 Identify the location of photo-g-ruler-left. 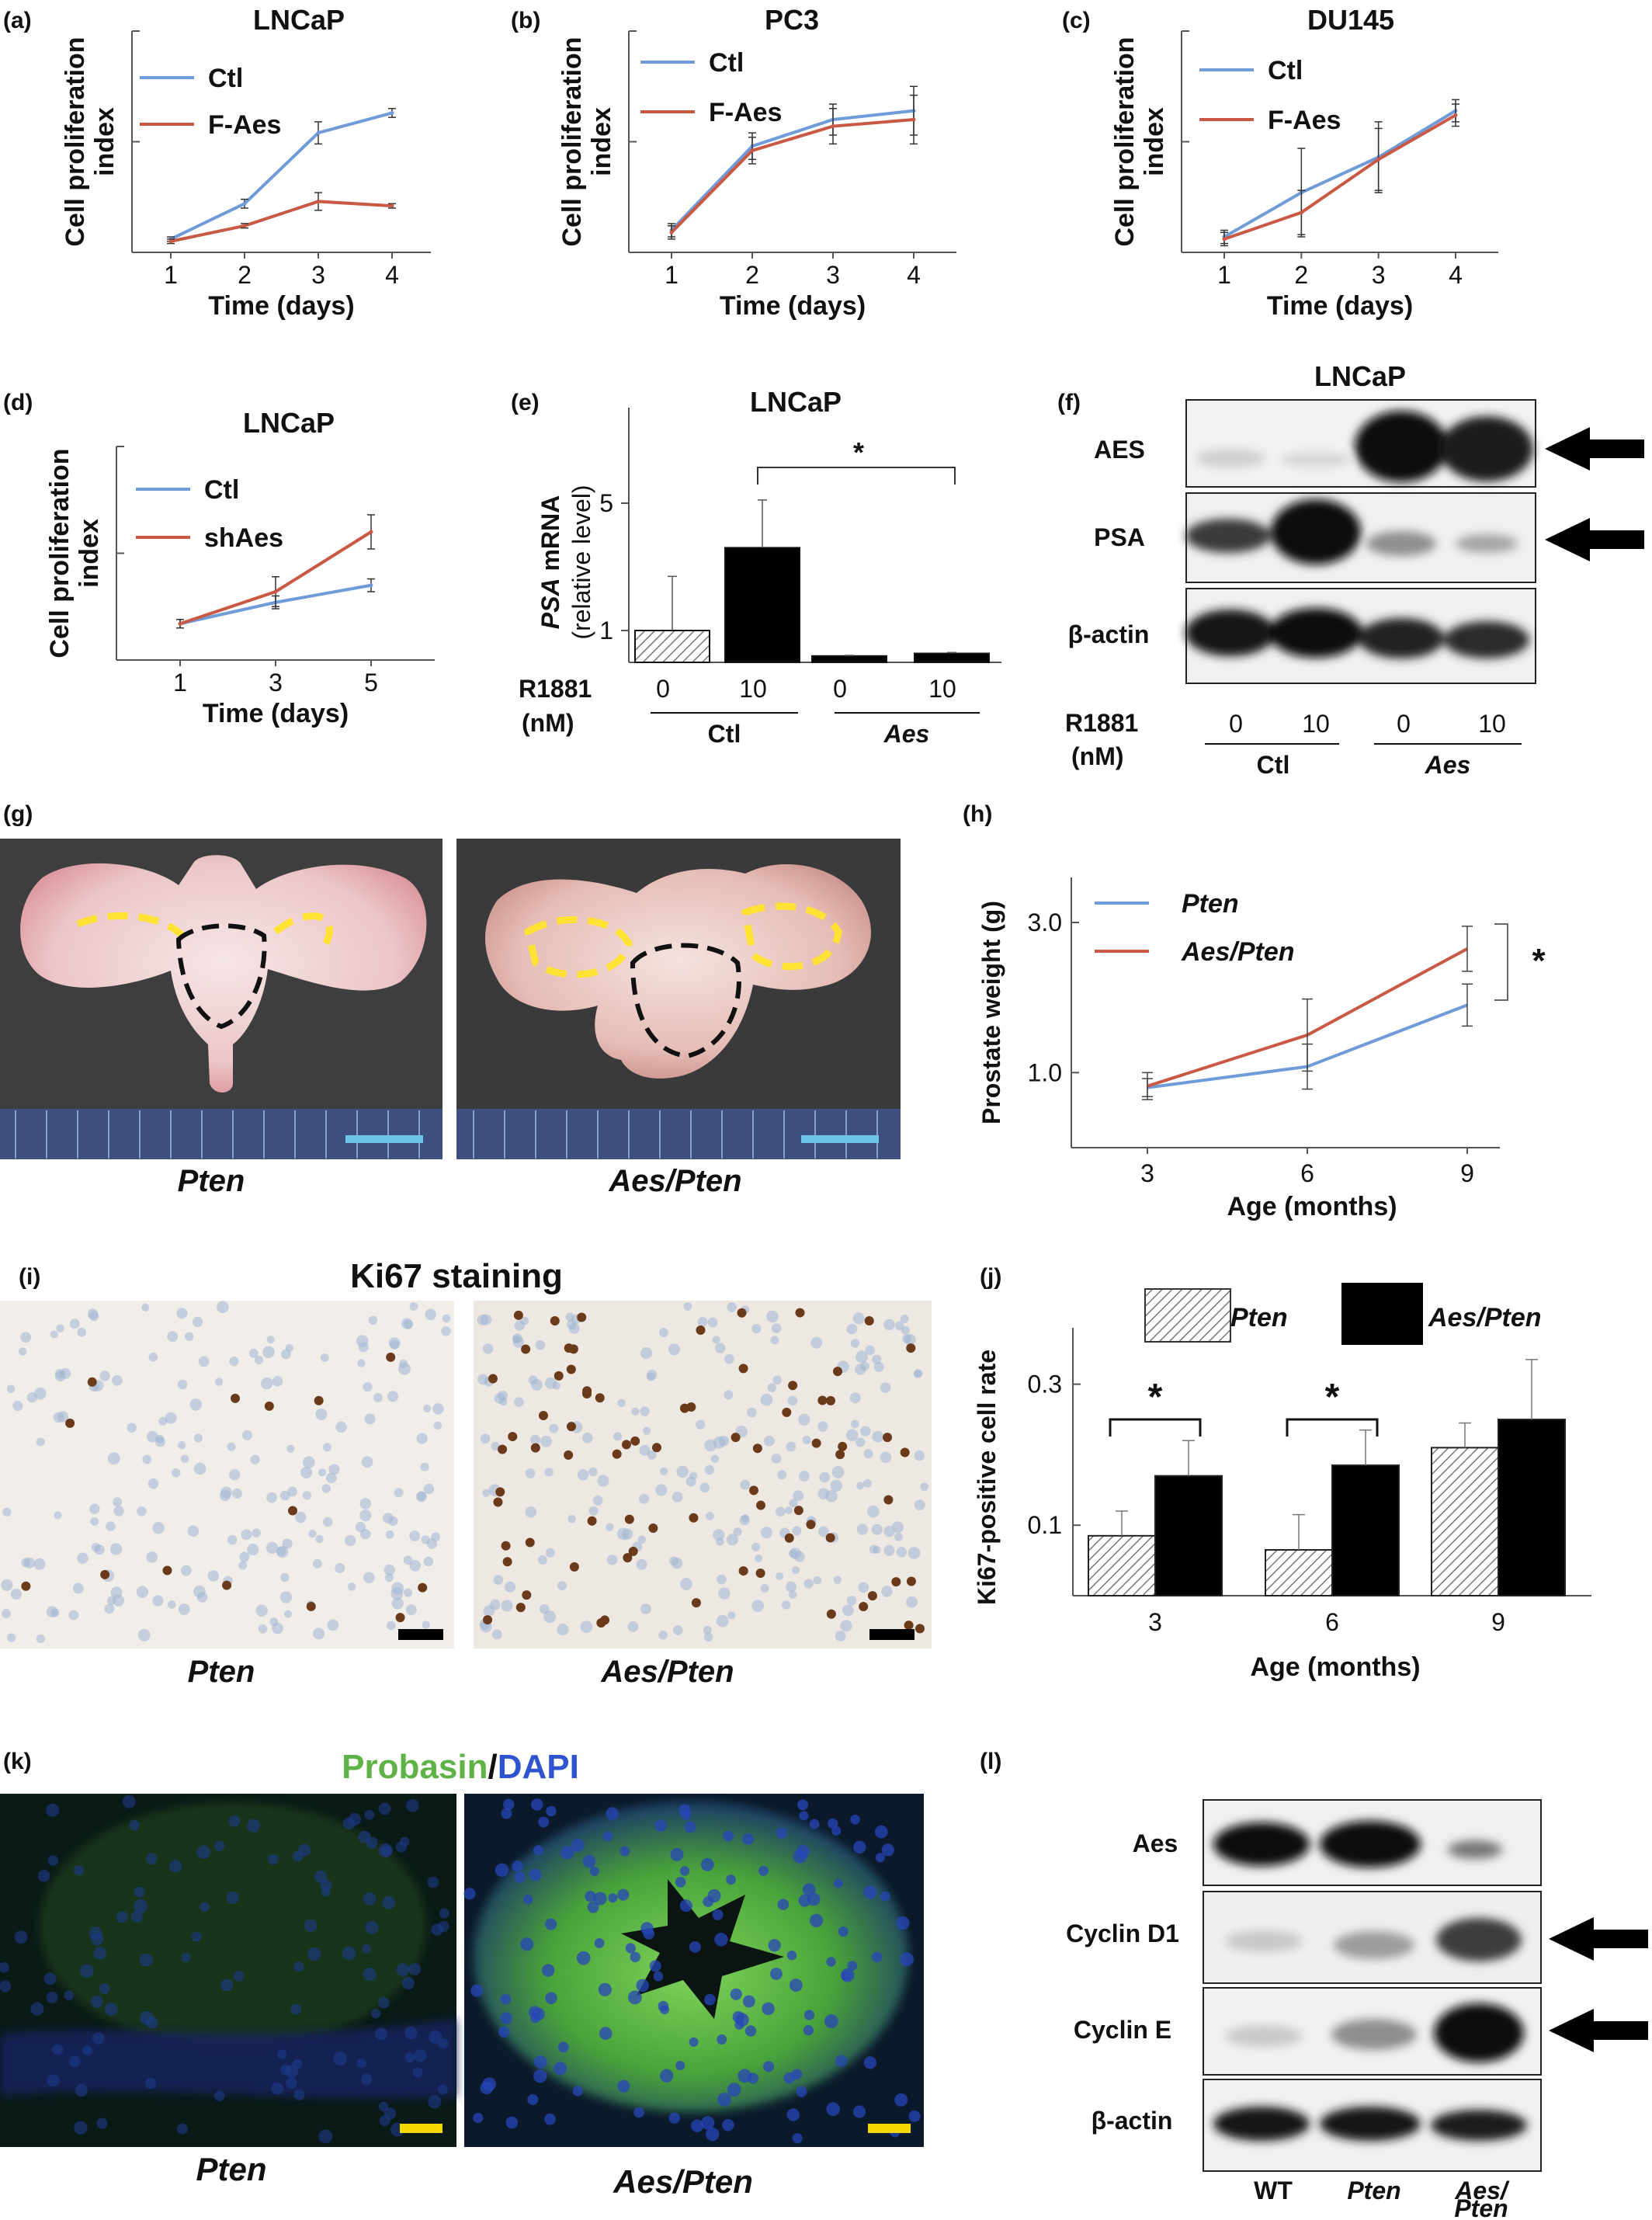
(221, 1134).